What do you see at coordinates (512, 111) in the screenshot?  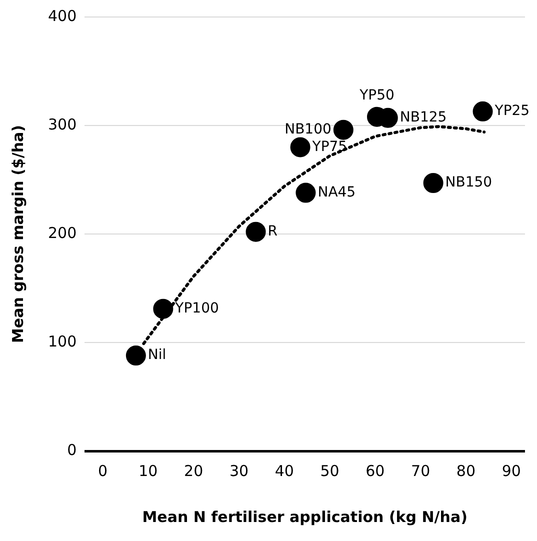 I see `annotation: YP25` at bounding box center [512, 111].